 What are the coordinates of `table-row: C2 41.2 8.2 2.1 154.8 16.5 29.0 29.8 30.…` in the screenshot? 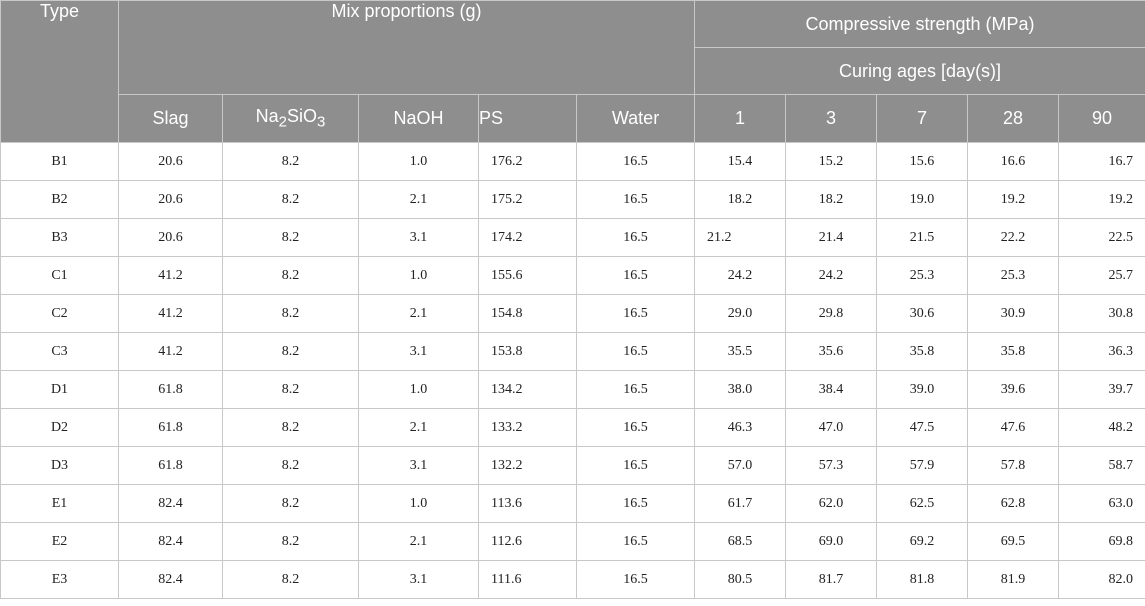 It's located at (572, 313).